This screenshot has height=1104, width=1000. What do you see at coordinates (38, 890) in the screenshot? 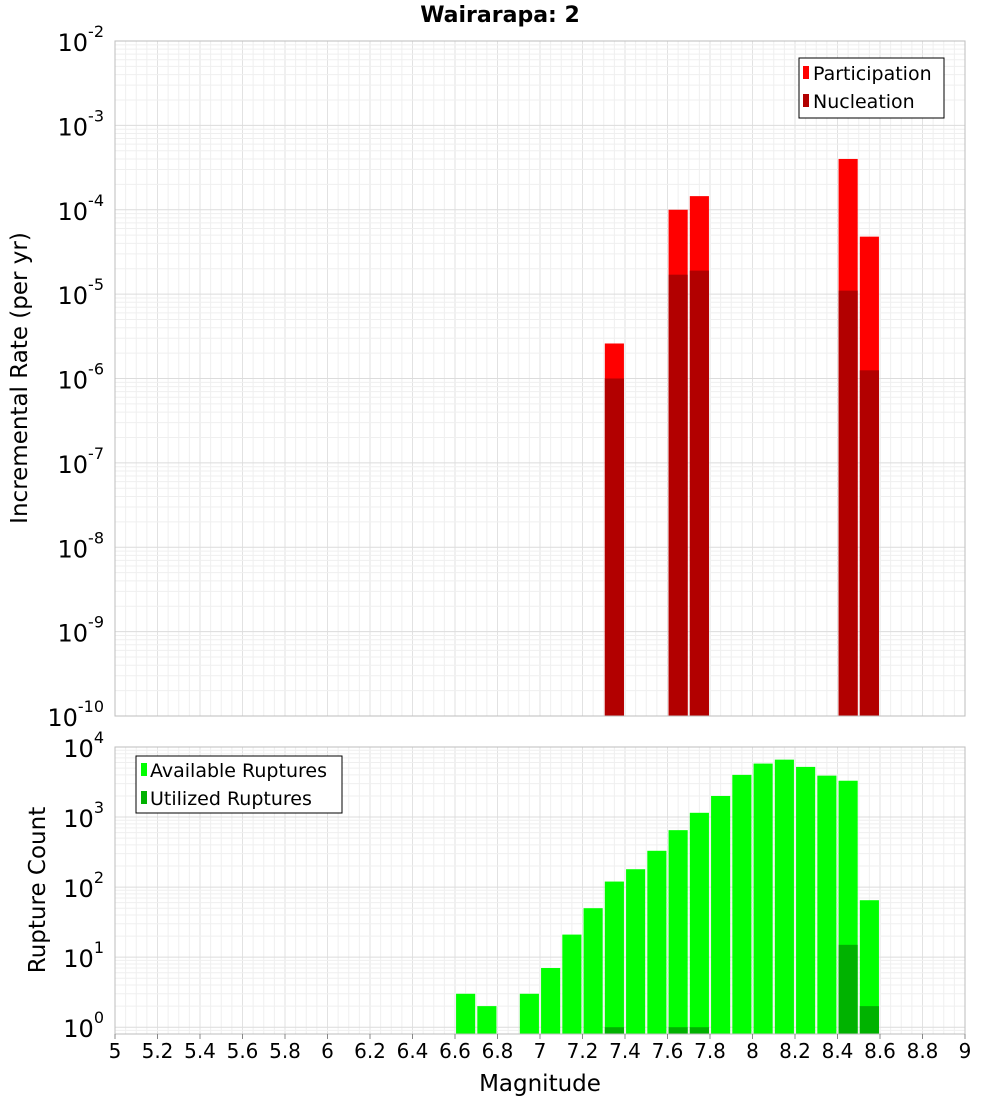
I see `count-y-axis-label: Rupture Count` at bounding box center [38, 890].